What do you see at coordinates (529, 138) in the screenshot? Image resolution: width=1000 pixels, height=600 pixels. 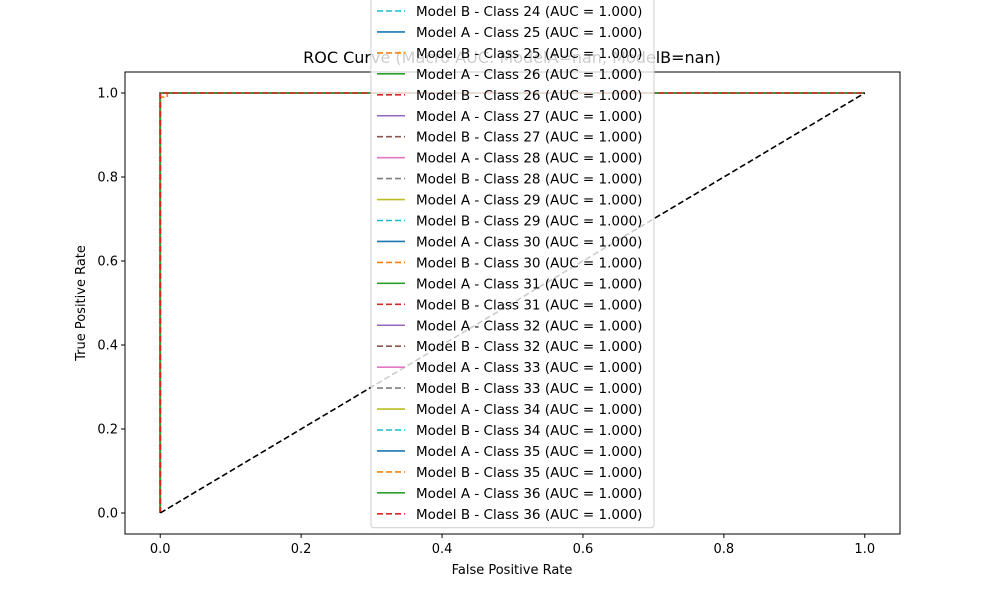 I see `legend-entry: Model B - Class 27 (AUC = 1.000)` at bounding box center [529, 138].